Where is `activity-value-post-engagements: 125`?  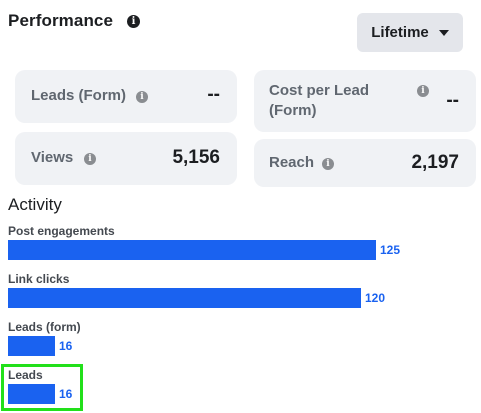 activity-value-post-engagements: 125 is located at coordinates (390, 250).